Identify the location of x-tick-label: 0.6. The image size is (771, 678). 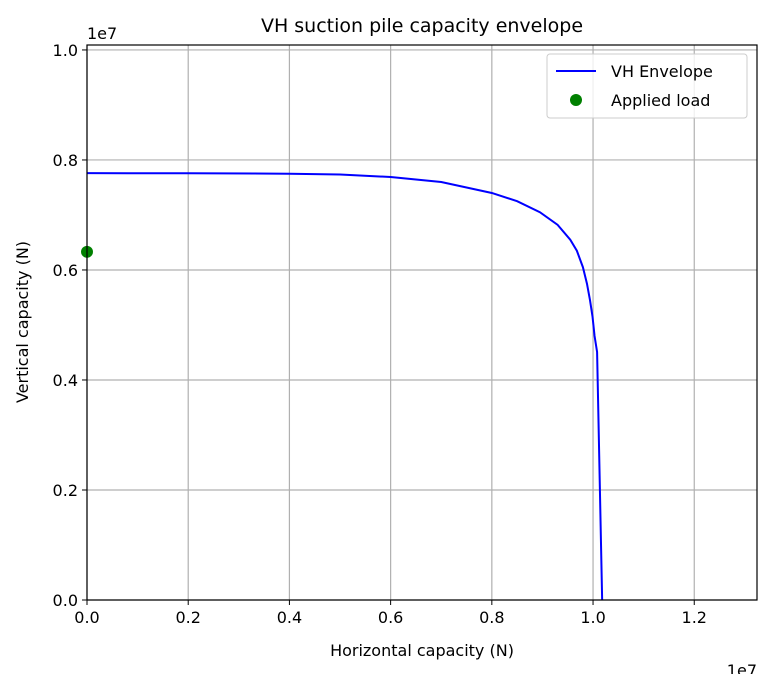
(390, 617).